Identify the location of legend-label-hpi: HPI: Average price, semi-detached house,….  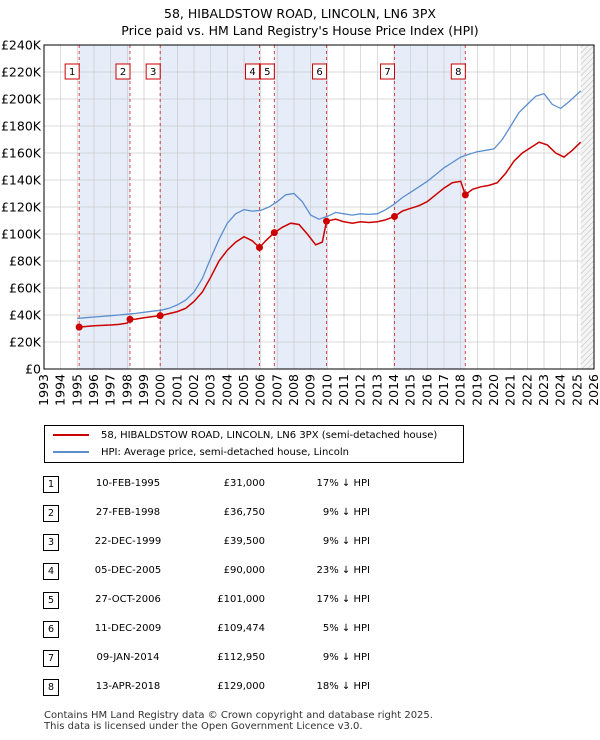
(225, 452).